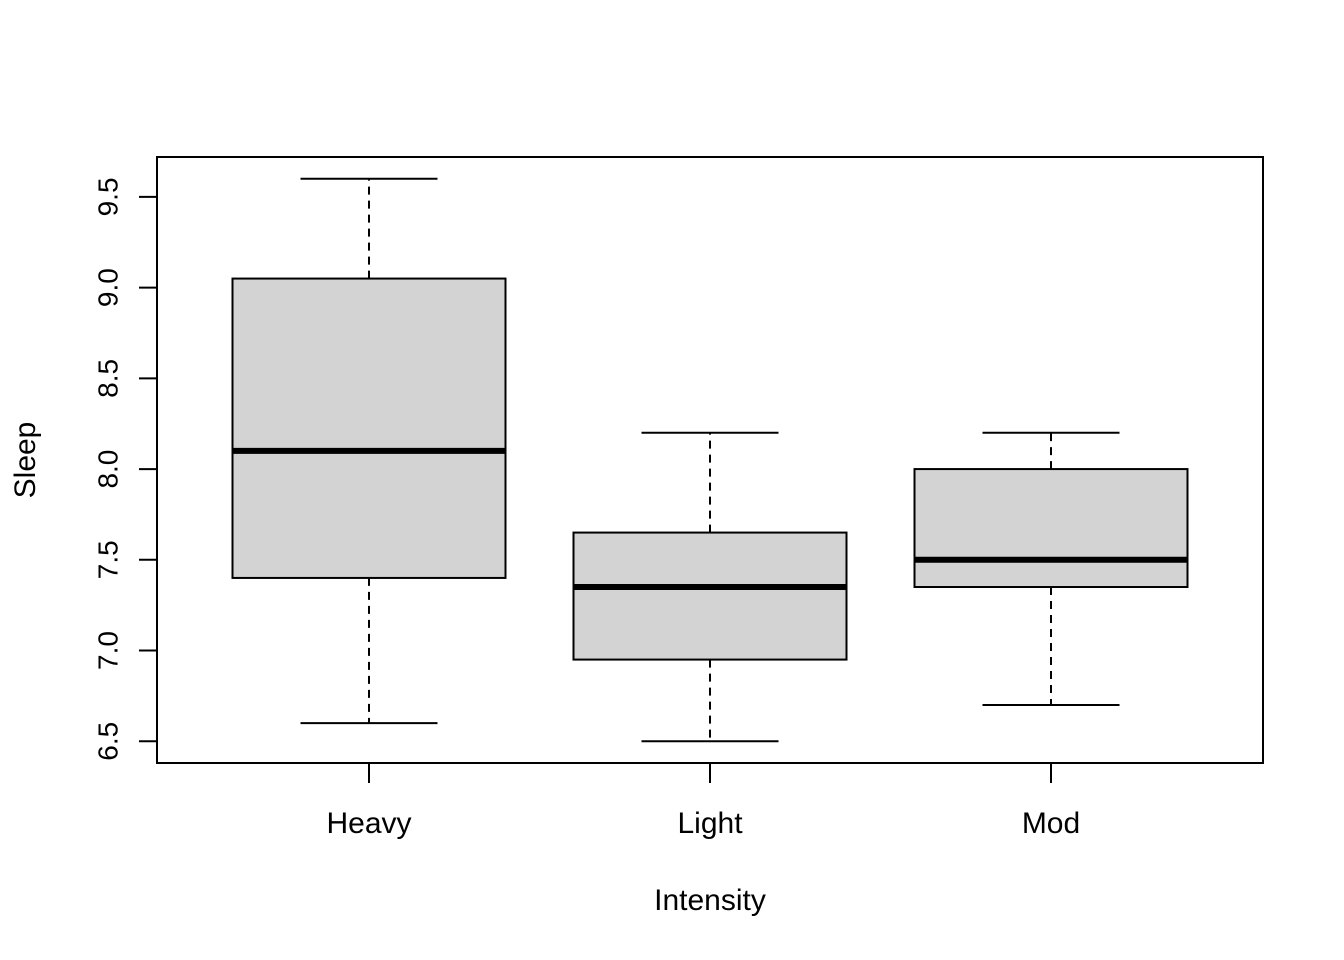 The width and height of the screenshot is (1344, 960). I want to click on y-tick-label: 6.5, so click(107, 741).